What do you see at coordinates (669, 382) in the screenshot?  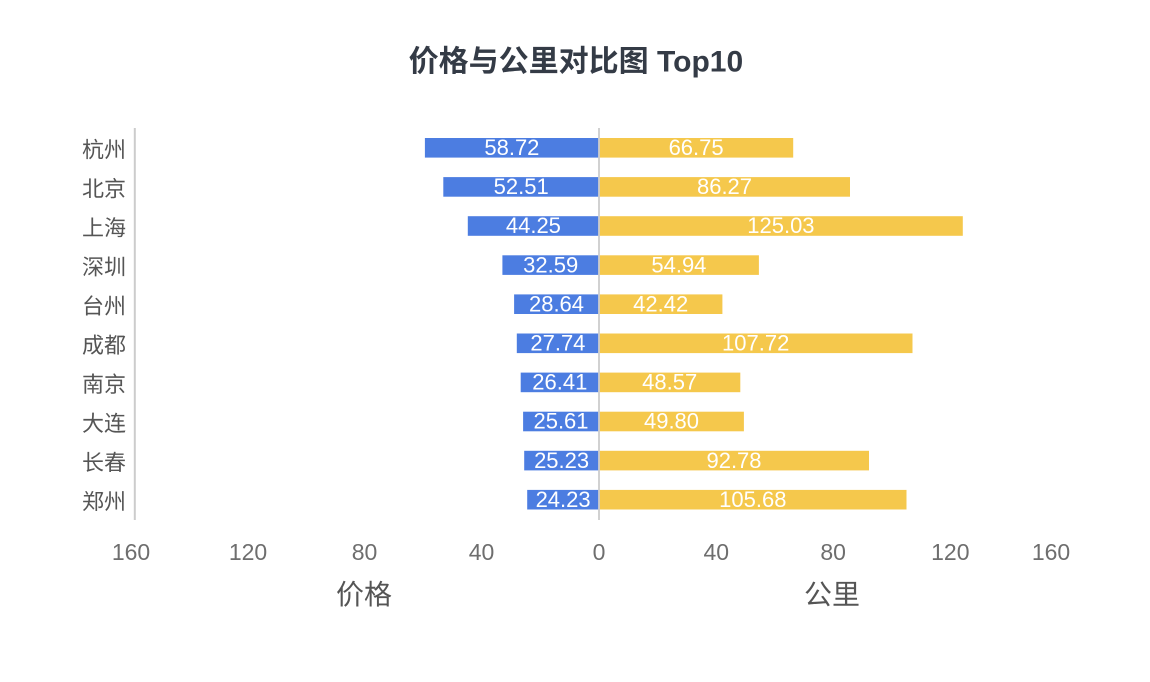 I see `svg-text: 48.57` at bounding box center [669, 382].